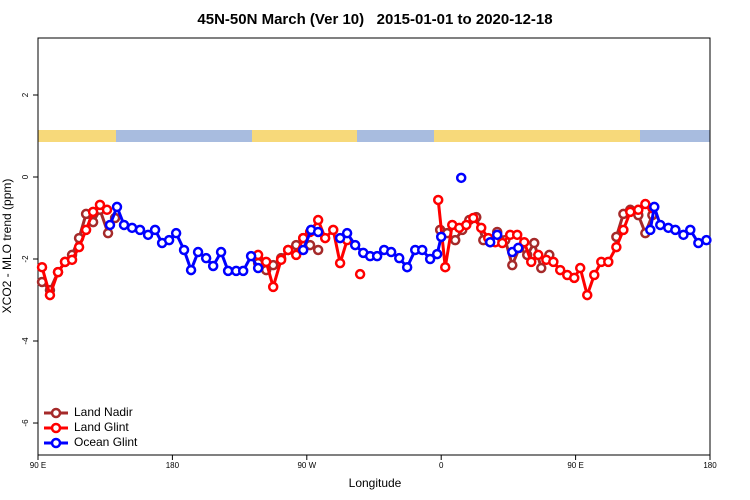  What do you see at coordinates (7, 246) in the screenshot?
I see `y-axis-label: XCO2 - MLO trend (ppm)` at bounding box center [7, 246].